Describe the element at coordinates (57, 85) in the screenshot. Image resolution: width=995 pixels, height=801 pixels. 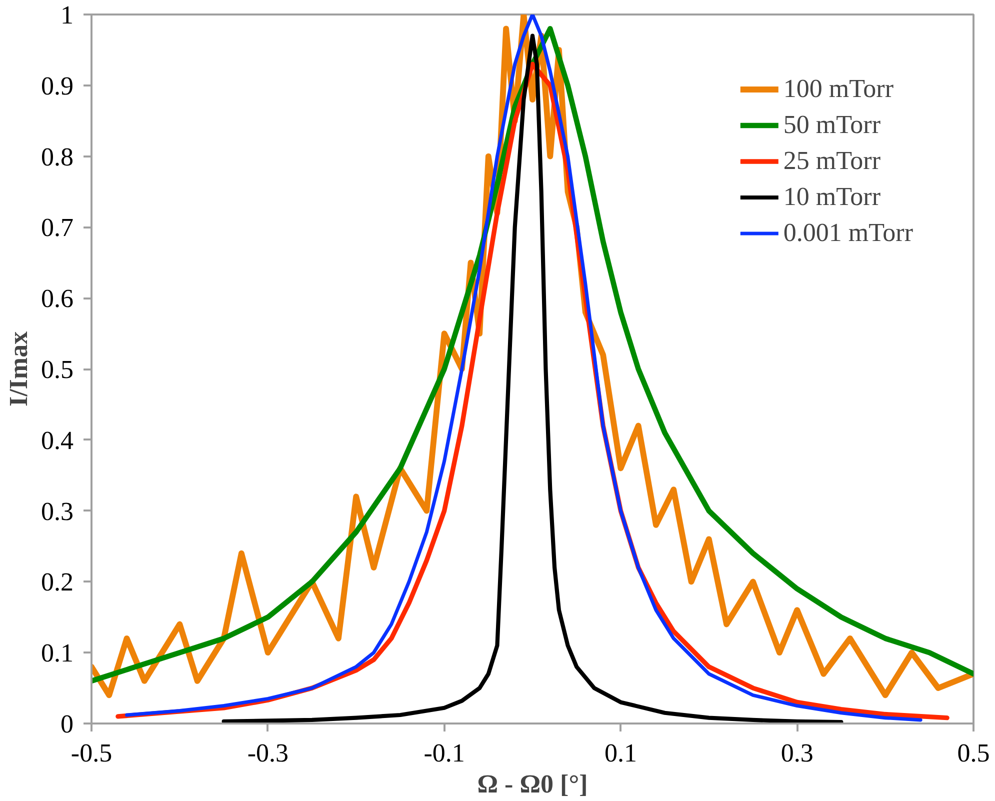
I see `y-tick-label: 0.9` at that location.